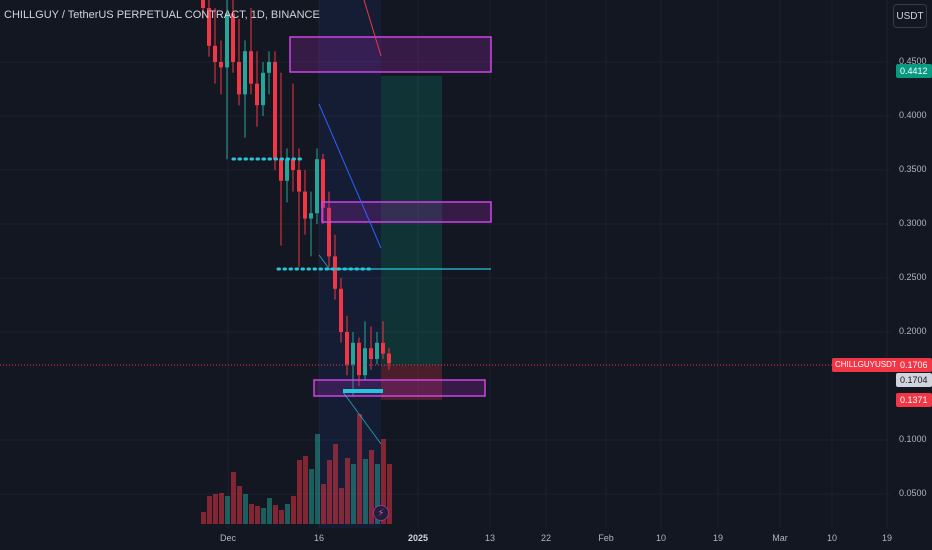  I want to click on x-tick-label: Feb, so click(606, 538).